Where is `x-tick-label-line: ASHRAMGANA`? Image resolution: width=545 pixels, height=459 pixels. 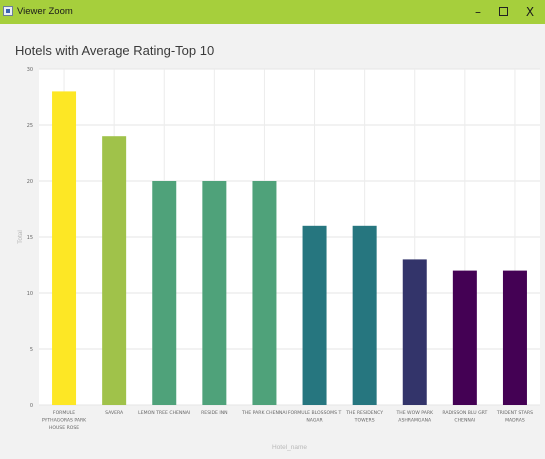 x-tick-label-line: ASHRAMGANA is located at coordinates (415, 421).